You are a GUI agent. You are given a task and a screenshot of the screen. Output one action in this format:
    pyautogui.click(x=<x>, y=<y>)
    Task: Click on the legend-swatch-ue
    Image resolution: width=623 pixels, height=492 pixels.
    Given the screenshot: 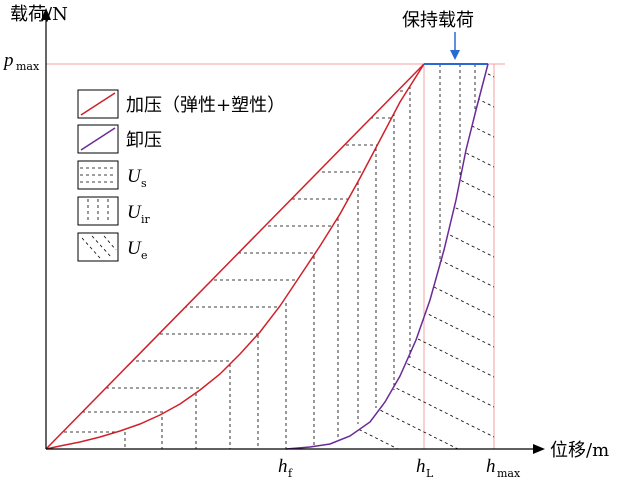 What is the action you would take?
    pyautogui.click(x=98, y=247)
    